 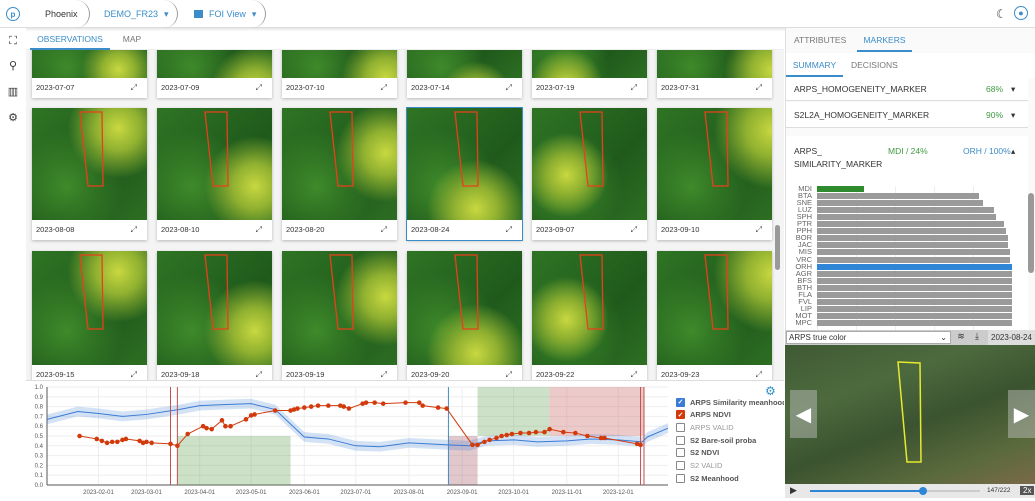 What do you see at coordinates (777, 247) in the screenshot?
I see `grid-scrollbar` at bounding box center [777, 247].